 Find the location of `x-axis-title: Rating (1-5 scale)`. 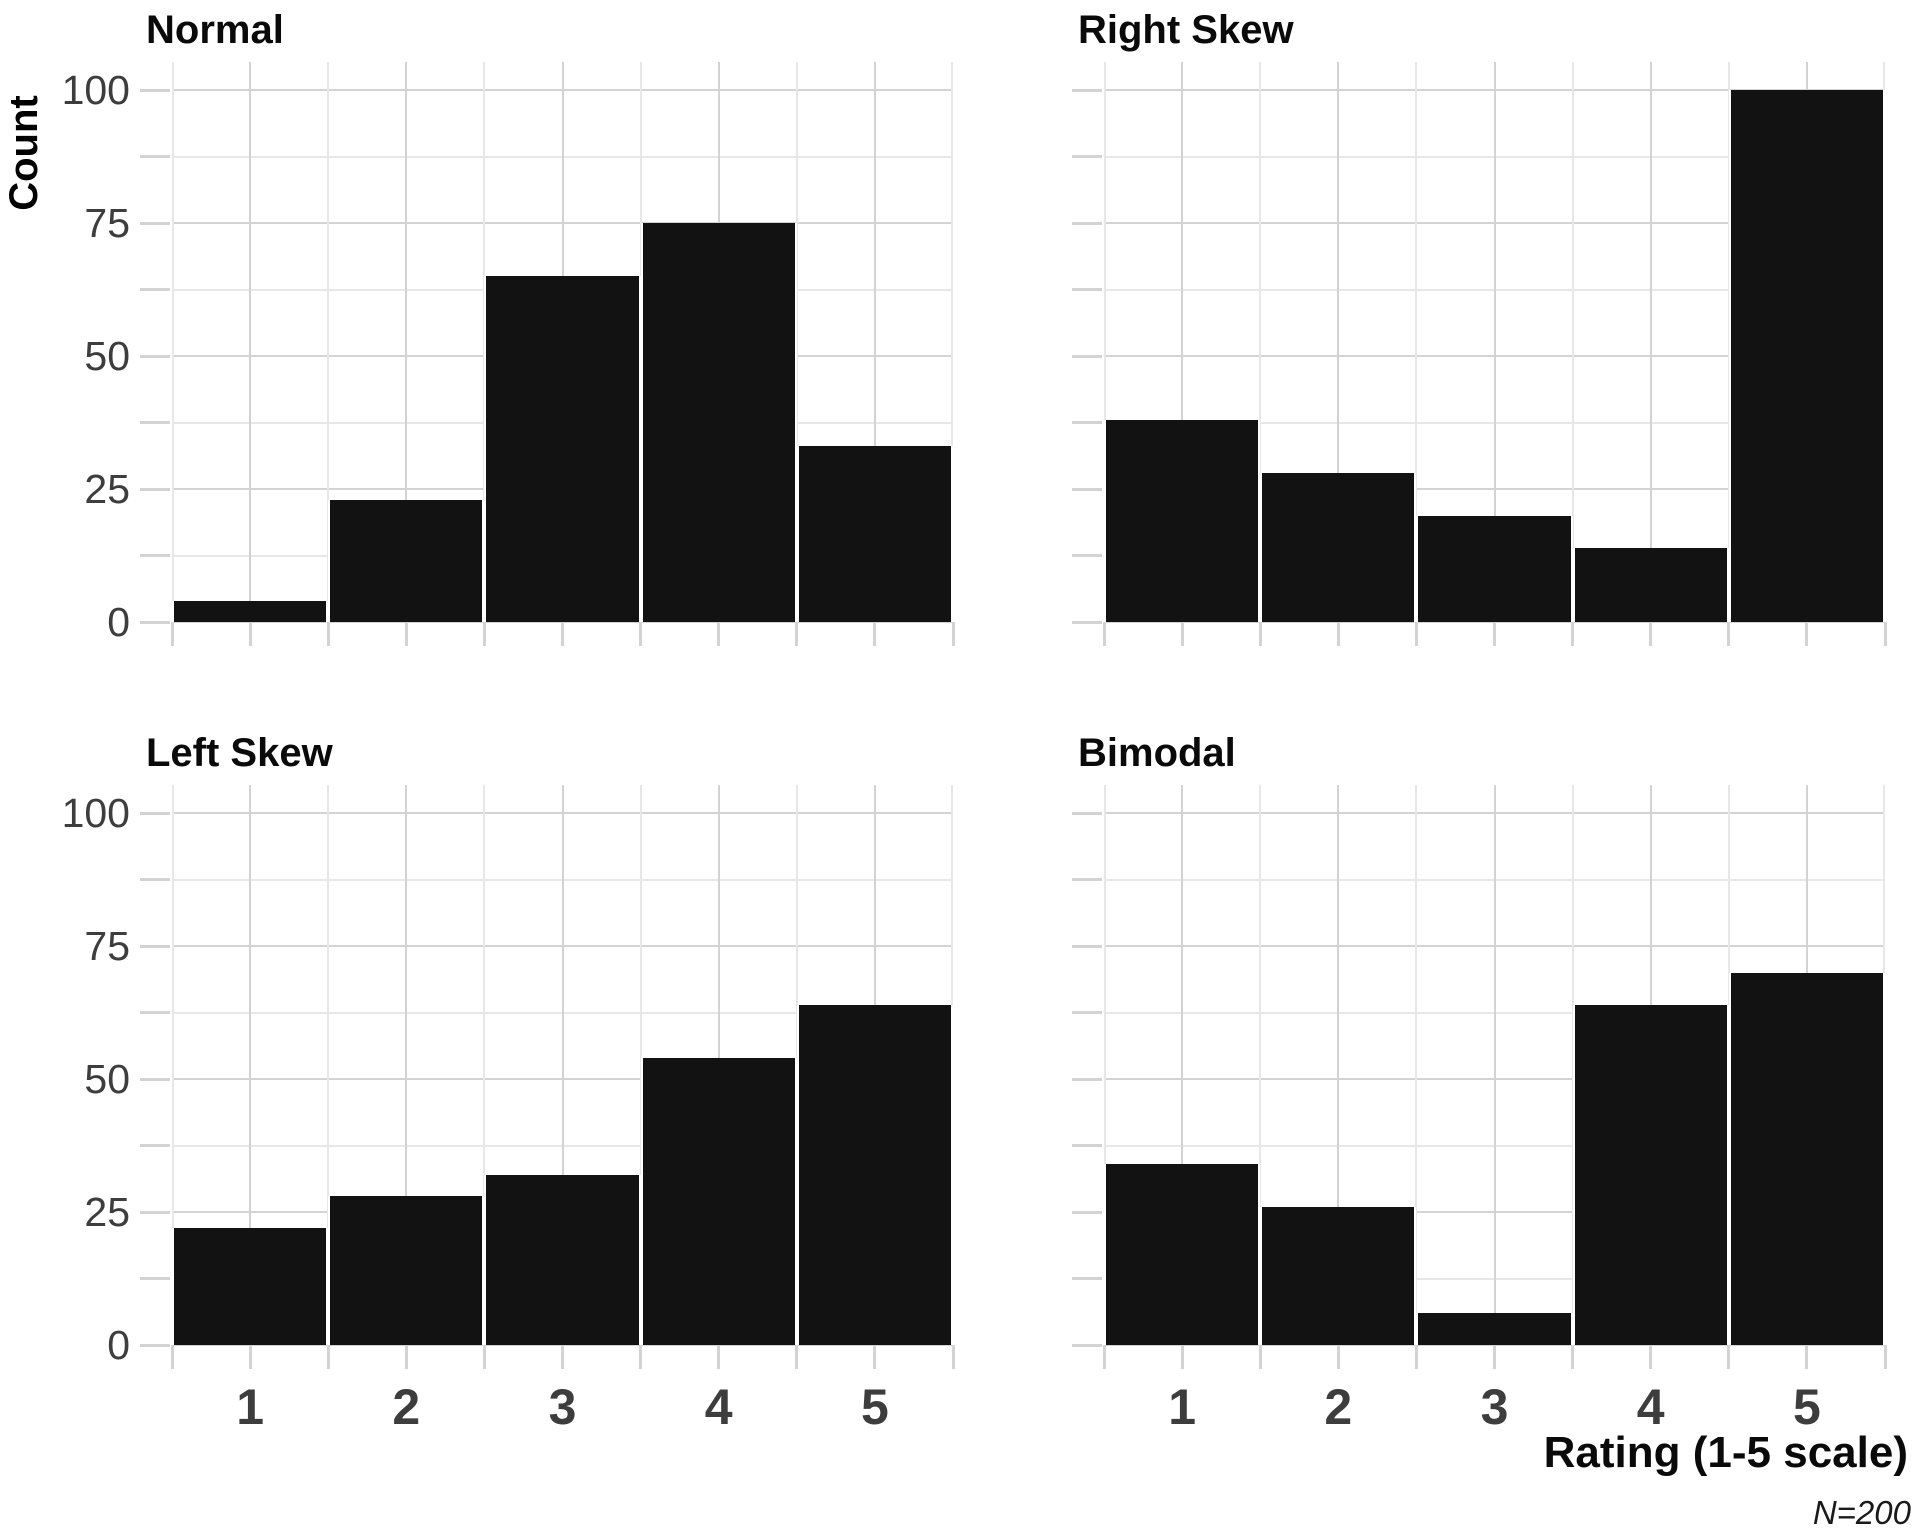

x-axis-title: Rating (1-5 scale) is located at coordinates (1725, 1452).